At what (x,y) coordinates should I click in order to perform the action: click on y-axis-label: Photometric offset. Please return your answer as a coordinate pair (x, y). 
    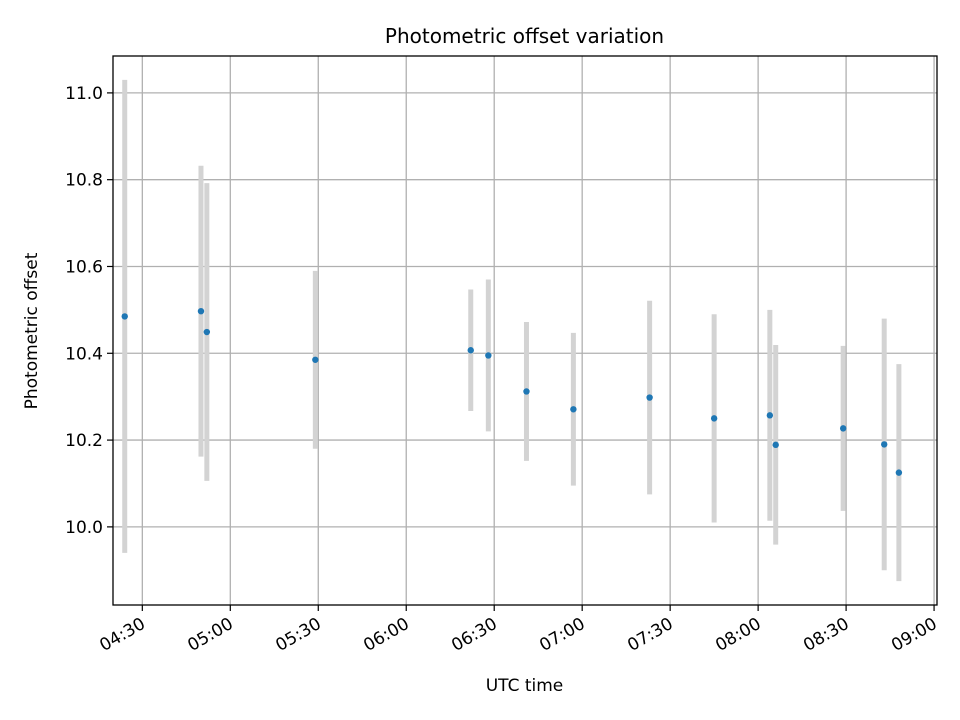
    Looking at the image, I should click on (32, 330).